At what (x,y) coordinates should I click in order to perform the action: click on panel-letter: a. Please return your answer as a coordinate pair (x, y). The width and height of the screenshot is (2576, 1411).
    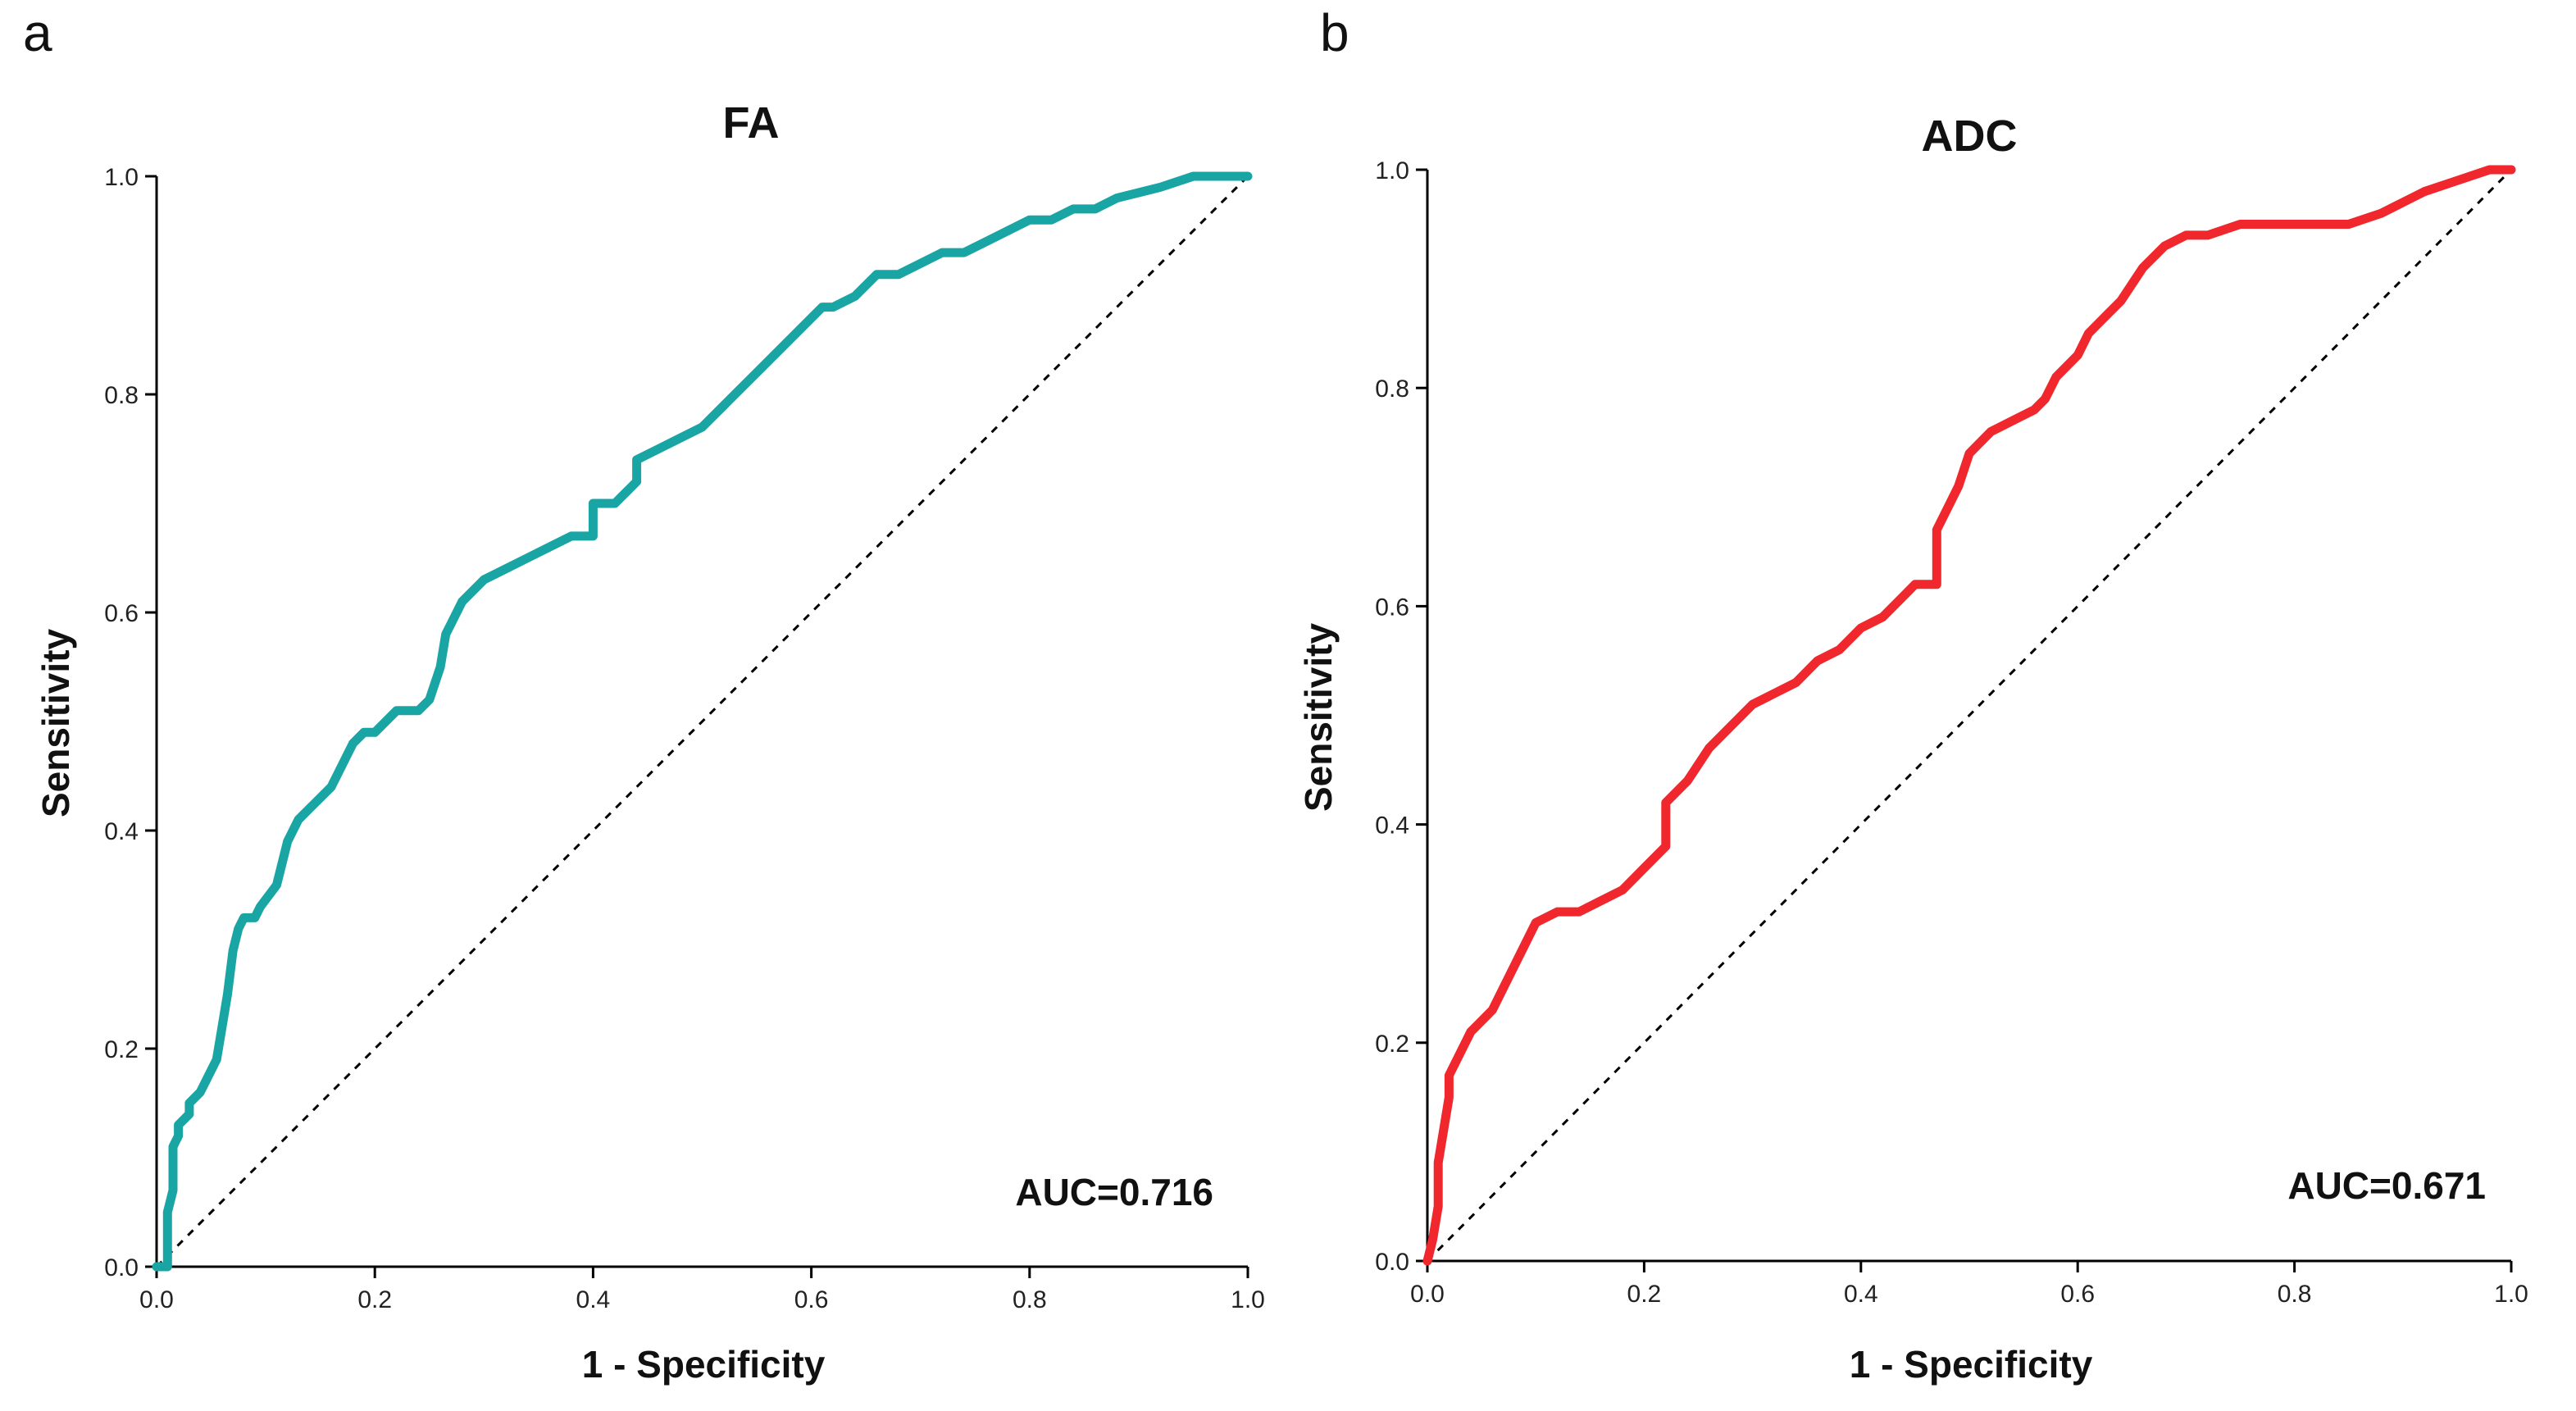
    Looking at the image, I should click on (37, 32).